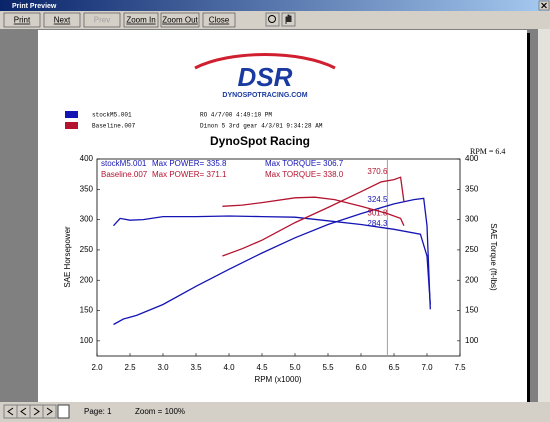 This screenshot has height=422, width=550. I want to click on x-tick-label: 4.0, so click(229, 367).